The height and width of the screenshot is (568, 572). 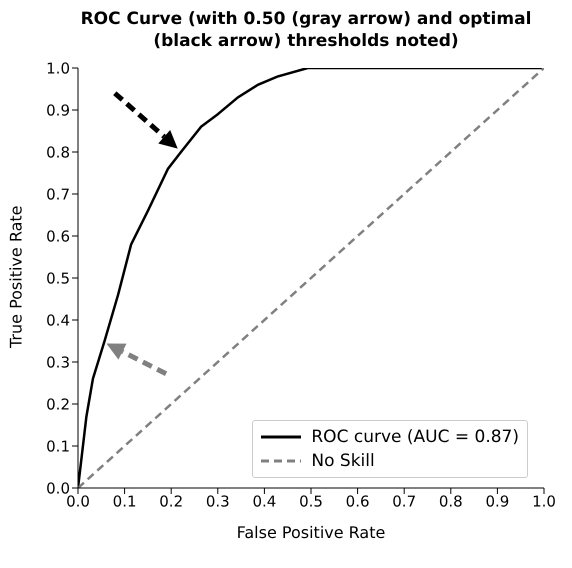 I want to click on y-tick-label: 0.9, so click(x=58, y=110).